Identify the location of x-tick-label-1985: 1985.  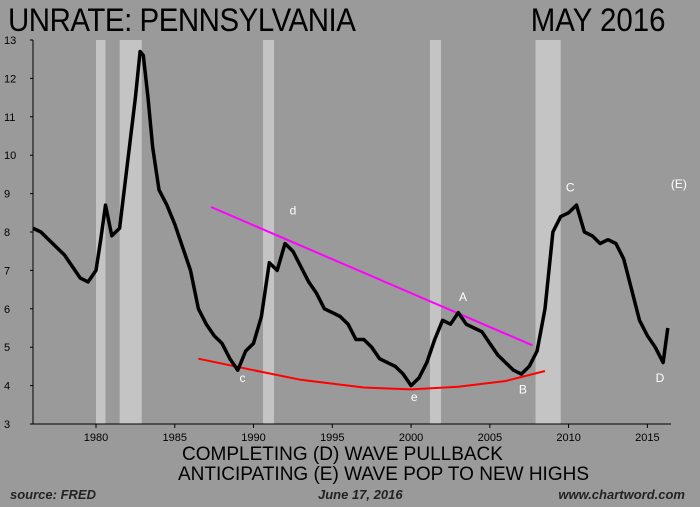
(175, 438).